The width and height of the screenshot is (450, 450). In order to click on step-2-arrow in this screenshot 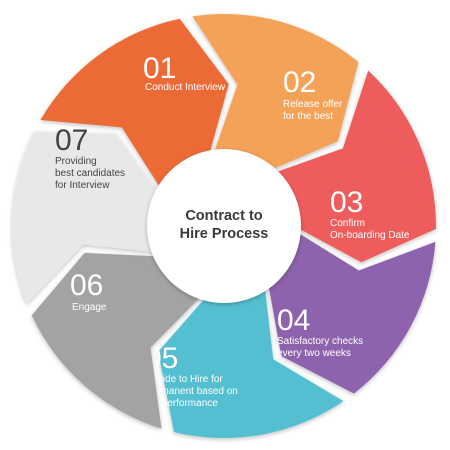, I will do `click(275, 92)`.